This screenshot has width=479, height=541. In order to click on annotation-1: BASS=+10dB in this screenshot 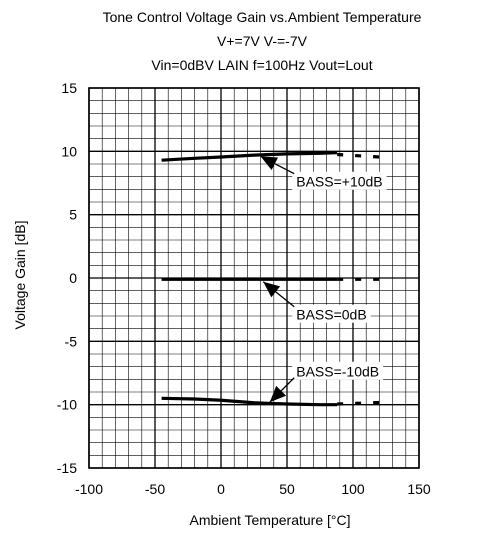, I will do `click(323, 172)`.